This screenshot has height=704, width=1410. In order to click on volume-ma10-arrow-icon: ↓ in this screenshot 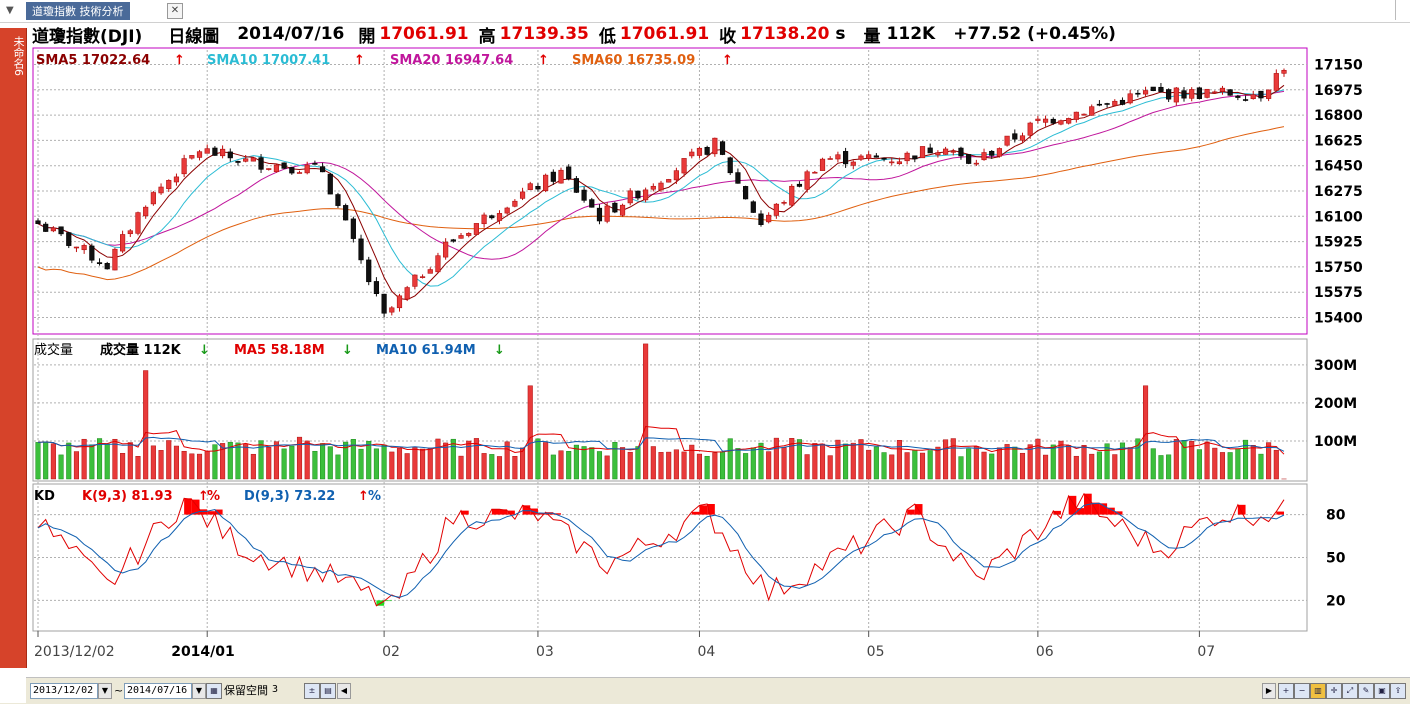, I will do `click(499, 350)`.